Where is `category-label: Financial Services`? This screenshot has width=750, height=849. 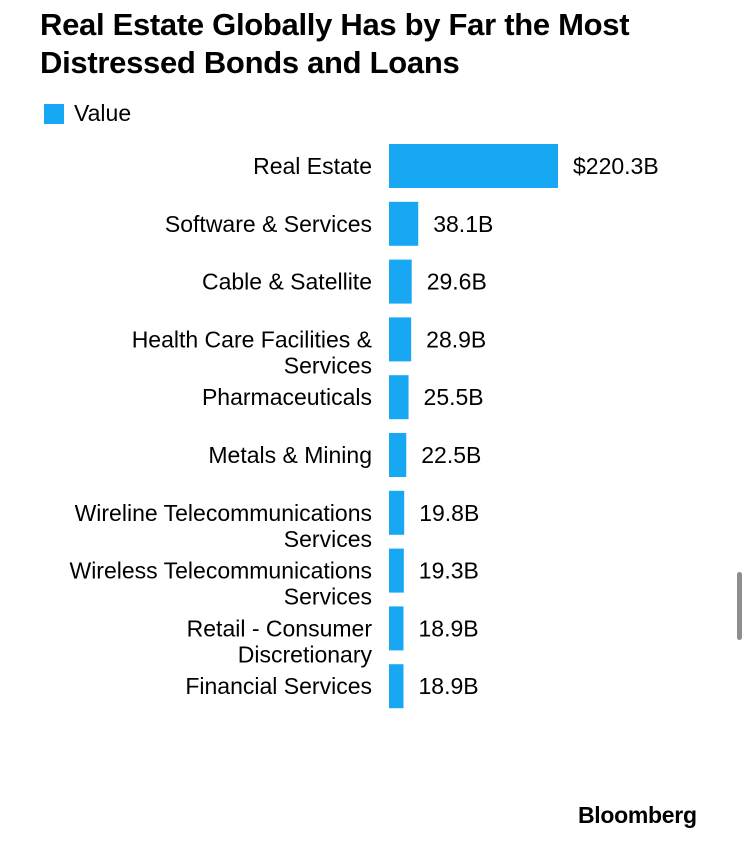
category-label: Financial Services is located at coordinates (278, 686).